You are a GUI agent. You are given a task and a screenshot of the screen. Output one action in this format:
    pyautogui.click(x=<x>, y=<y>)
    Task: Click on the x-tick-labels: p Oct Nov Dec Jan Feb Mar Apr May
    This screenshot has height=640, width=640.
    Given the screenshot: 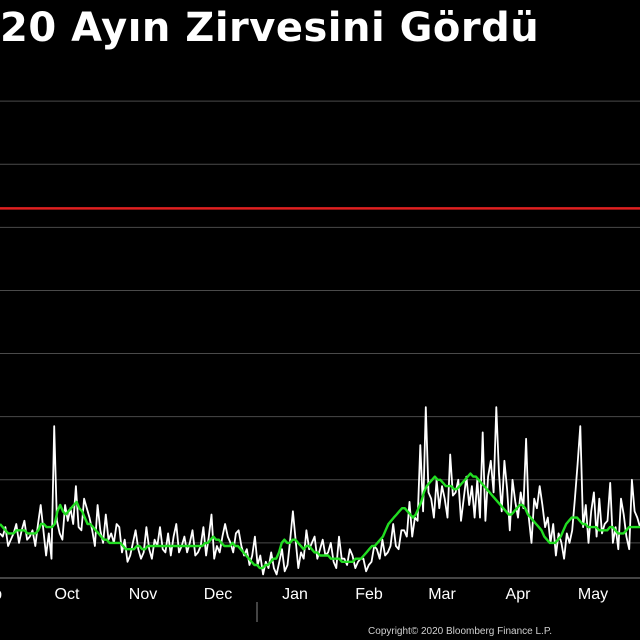 What is the action you would take?
    pyautogui.click(x=304, y=594)
    